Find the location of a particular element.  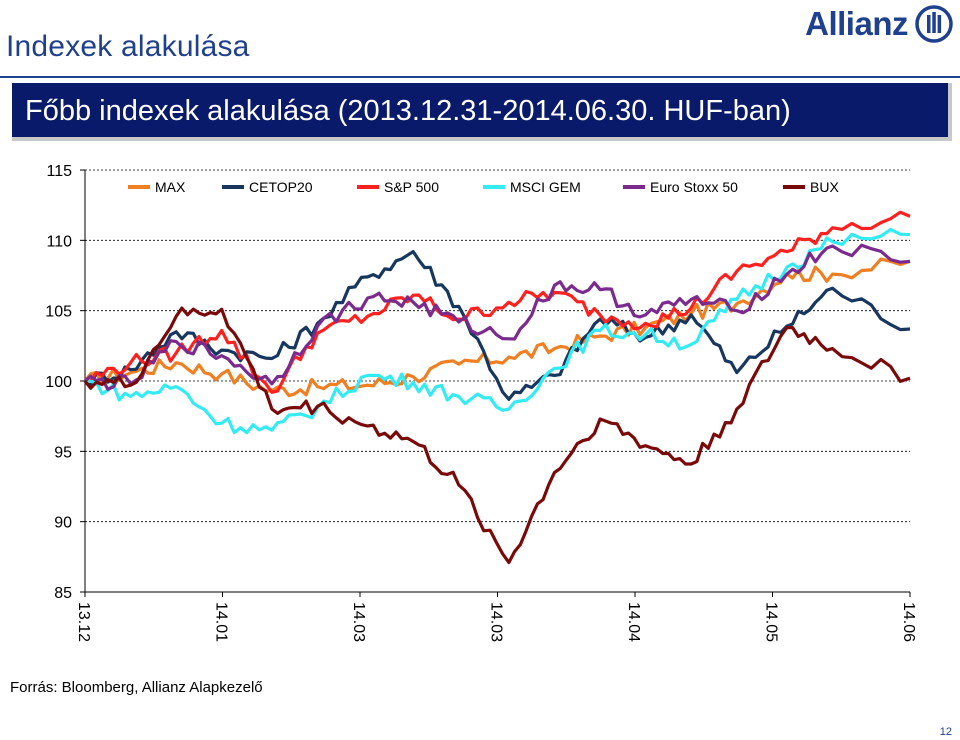

y-tick-label: 105 is located at coordinates (58, 312).